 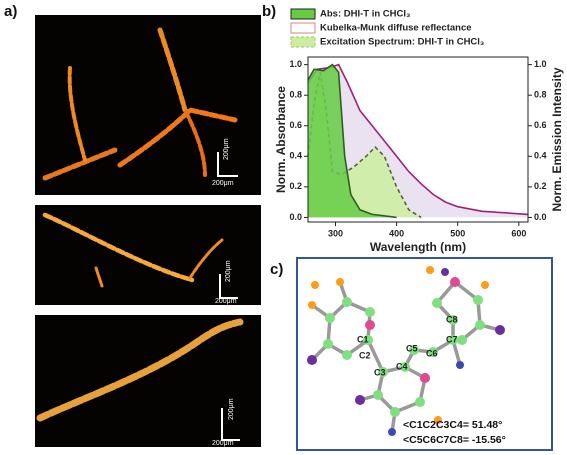 What do you see at coordinates (540, 156) in the screenshot?
I see `y2-tick-label: 0.4` at bounding box center [540, 156].